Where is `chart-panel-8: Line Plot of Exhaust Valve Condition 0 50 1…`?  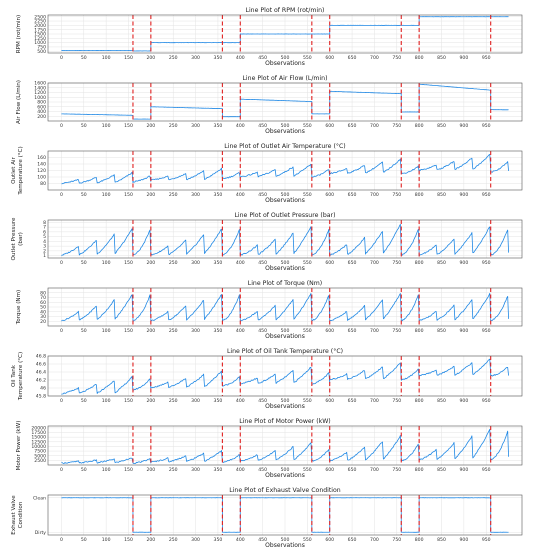 chart-panel-8: Line Plot of Exhaust Valve Condition 0 50 1… is located at coordinates (267, 518).